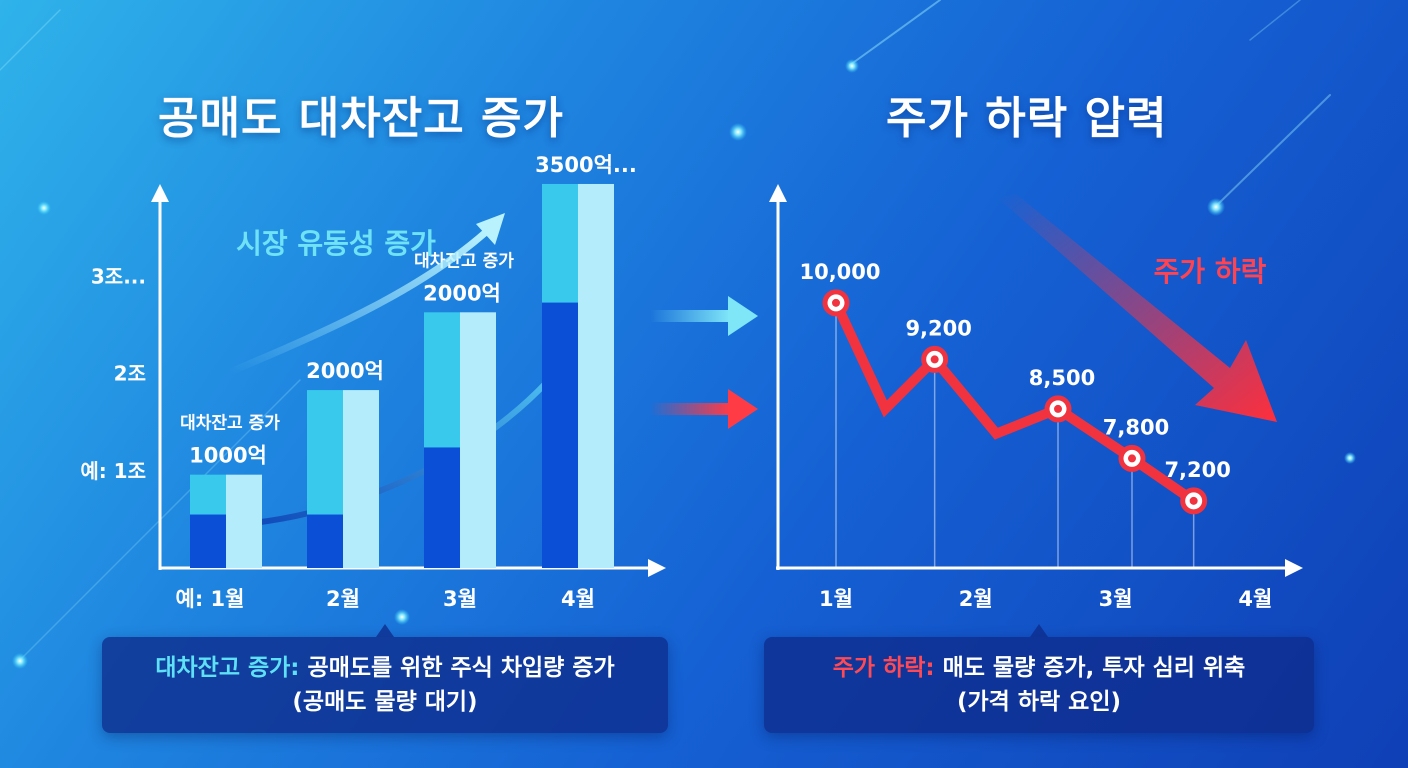 This screenshot has height=768, width=1408. I want to click on right-drop-lines, so click(1015, 435).